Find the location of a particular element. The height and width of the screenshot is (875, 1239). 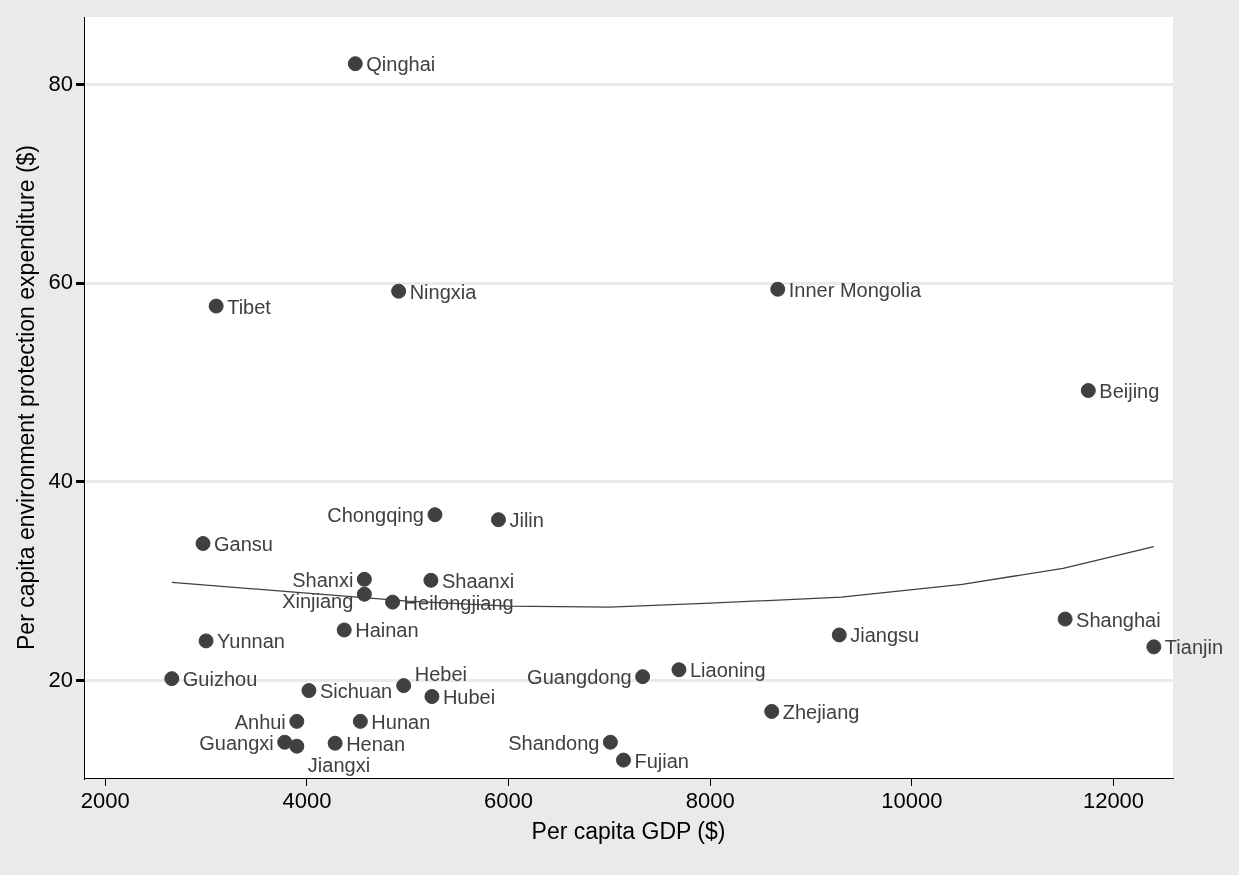

annotation: Qinghai is located at coordinates (401, 64).